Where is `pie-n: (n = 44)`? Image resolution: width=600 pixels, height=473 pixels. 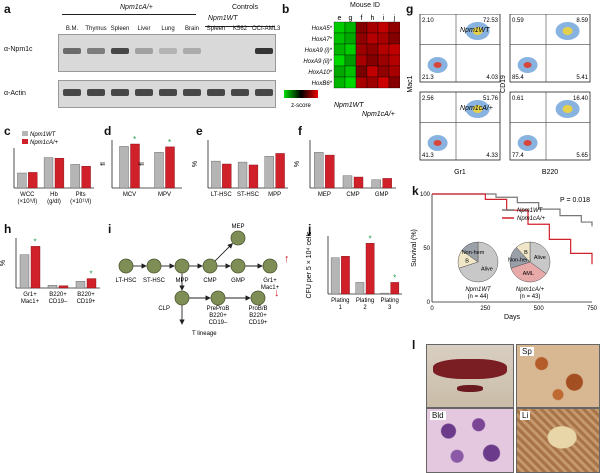
pie-n: (n = 44) is located at coordinates (478, 297).